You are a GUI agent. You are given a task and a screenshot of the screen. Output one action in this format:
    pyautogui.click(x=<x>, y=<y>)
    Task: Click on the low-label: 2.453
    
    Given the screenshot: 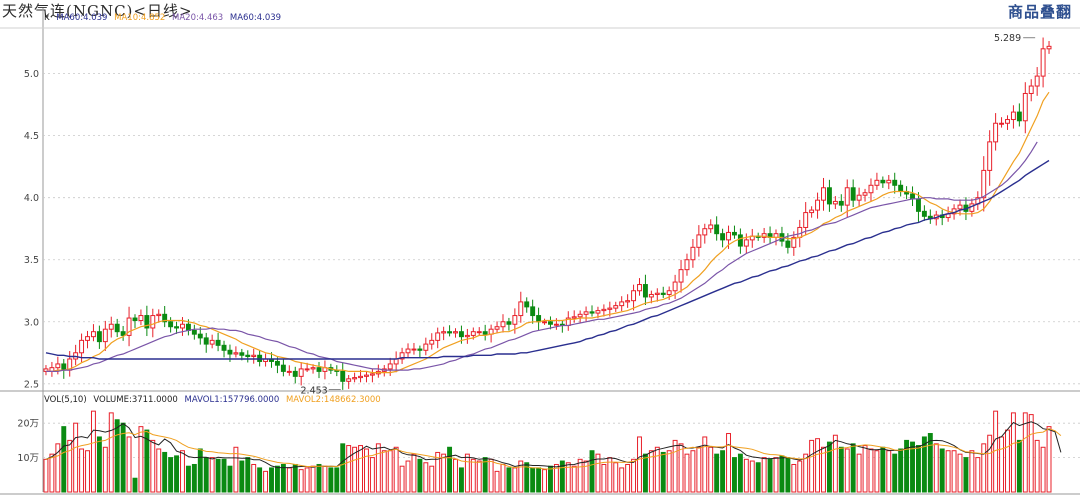 What is the action you would take?
    pyautogui.click(x=314, y=391)
    